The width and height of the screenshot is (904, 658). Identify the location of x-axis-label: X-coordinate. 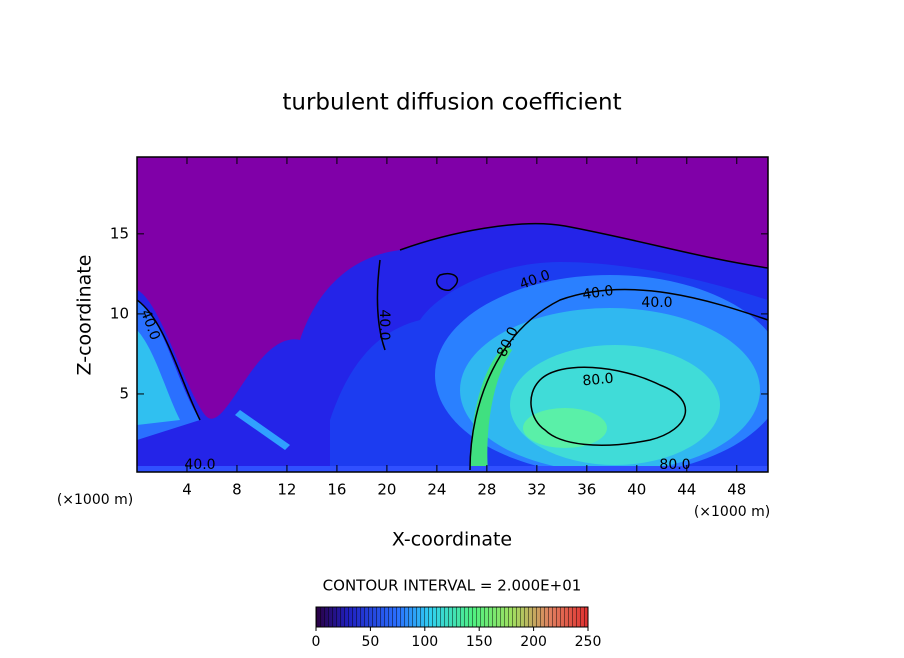
(452, 540).